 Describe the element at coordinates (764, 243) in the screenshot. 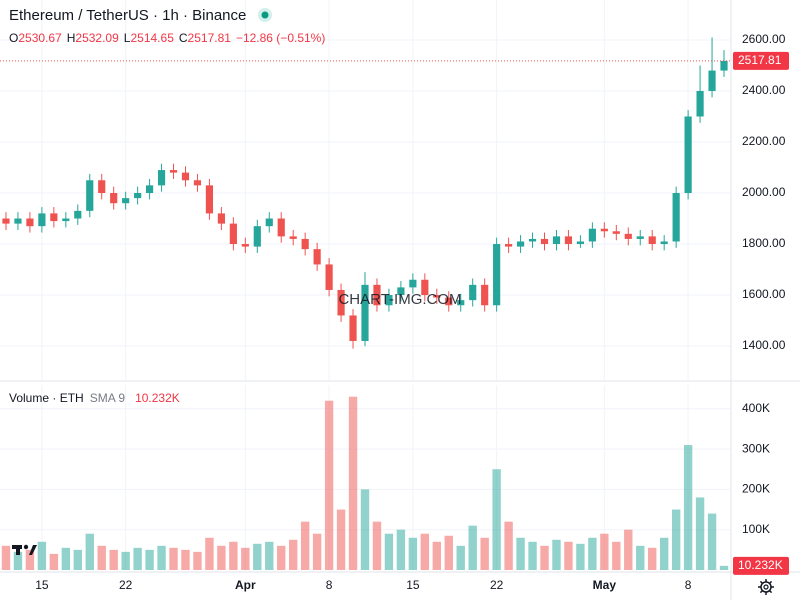

I see `y-tick-label: 1800.00` at that location.